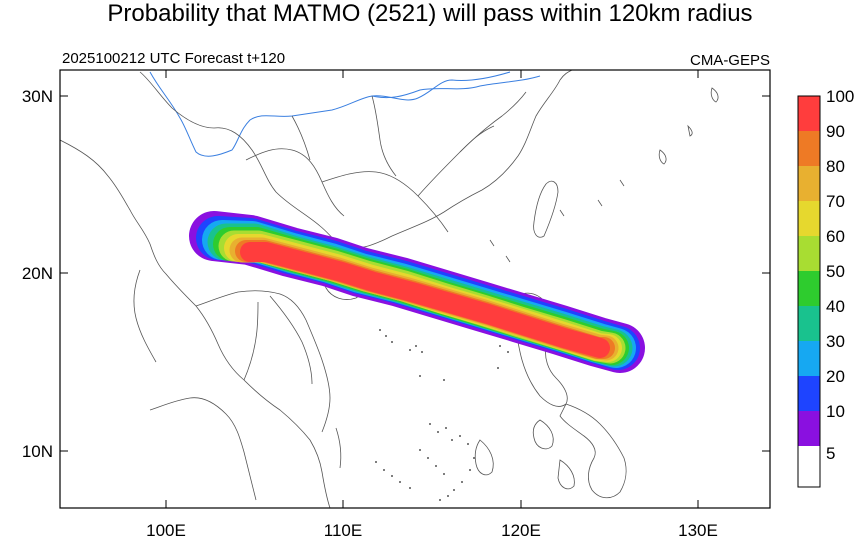 The image size is (860, 547). I want to click on y-tick-label: 10N, so click(37, 451).